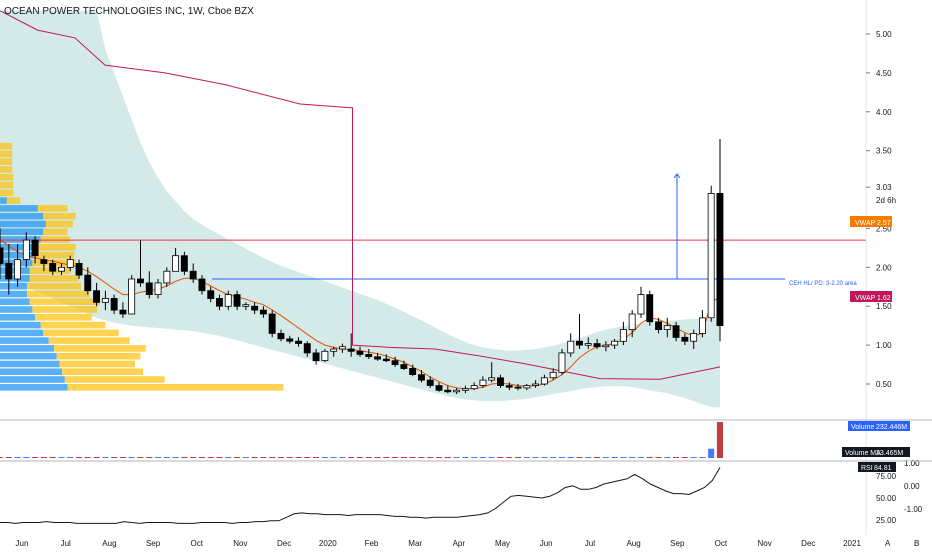  I want to click on volume-ma-tag-value: 23.465M, so click(889, 453).